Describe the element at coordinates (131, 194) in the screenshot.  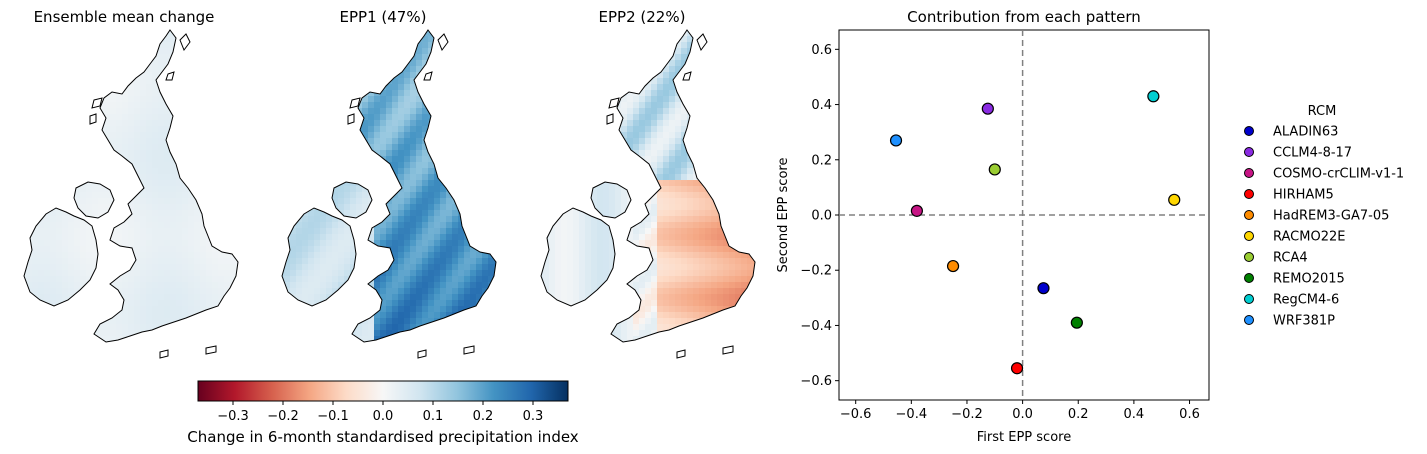
I see `uk-map-mean` at that location.